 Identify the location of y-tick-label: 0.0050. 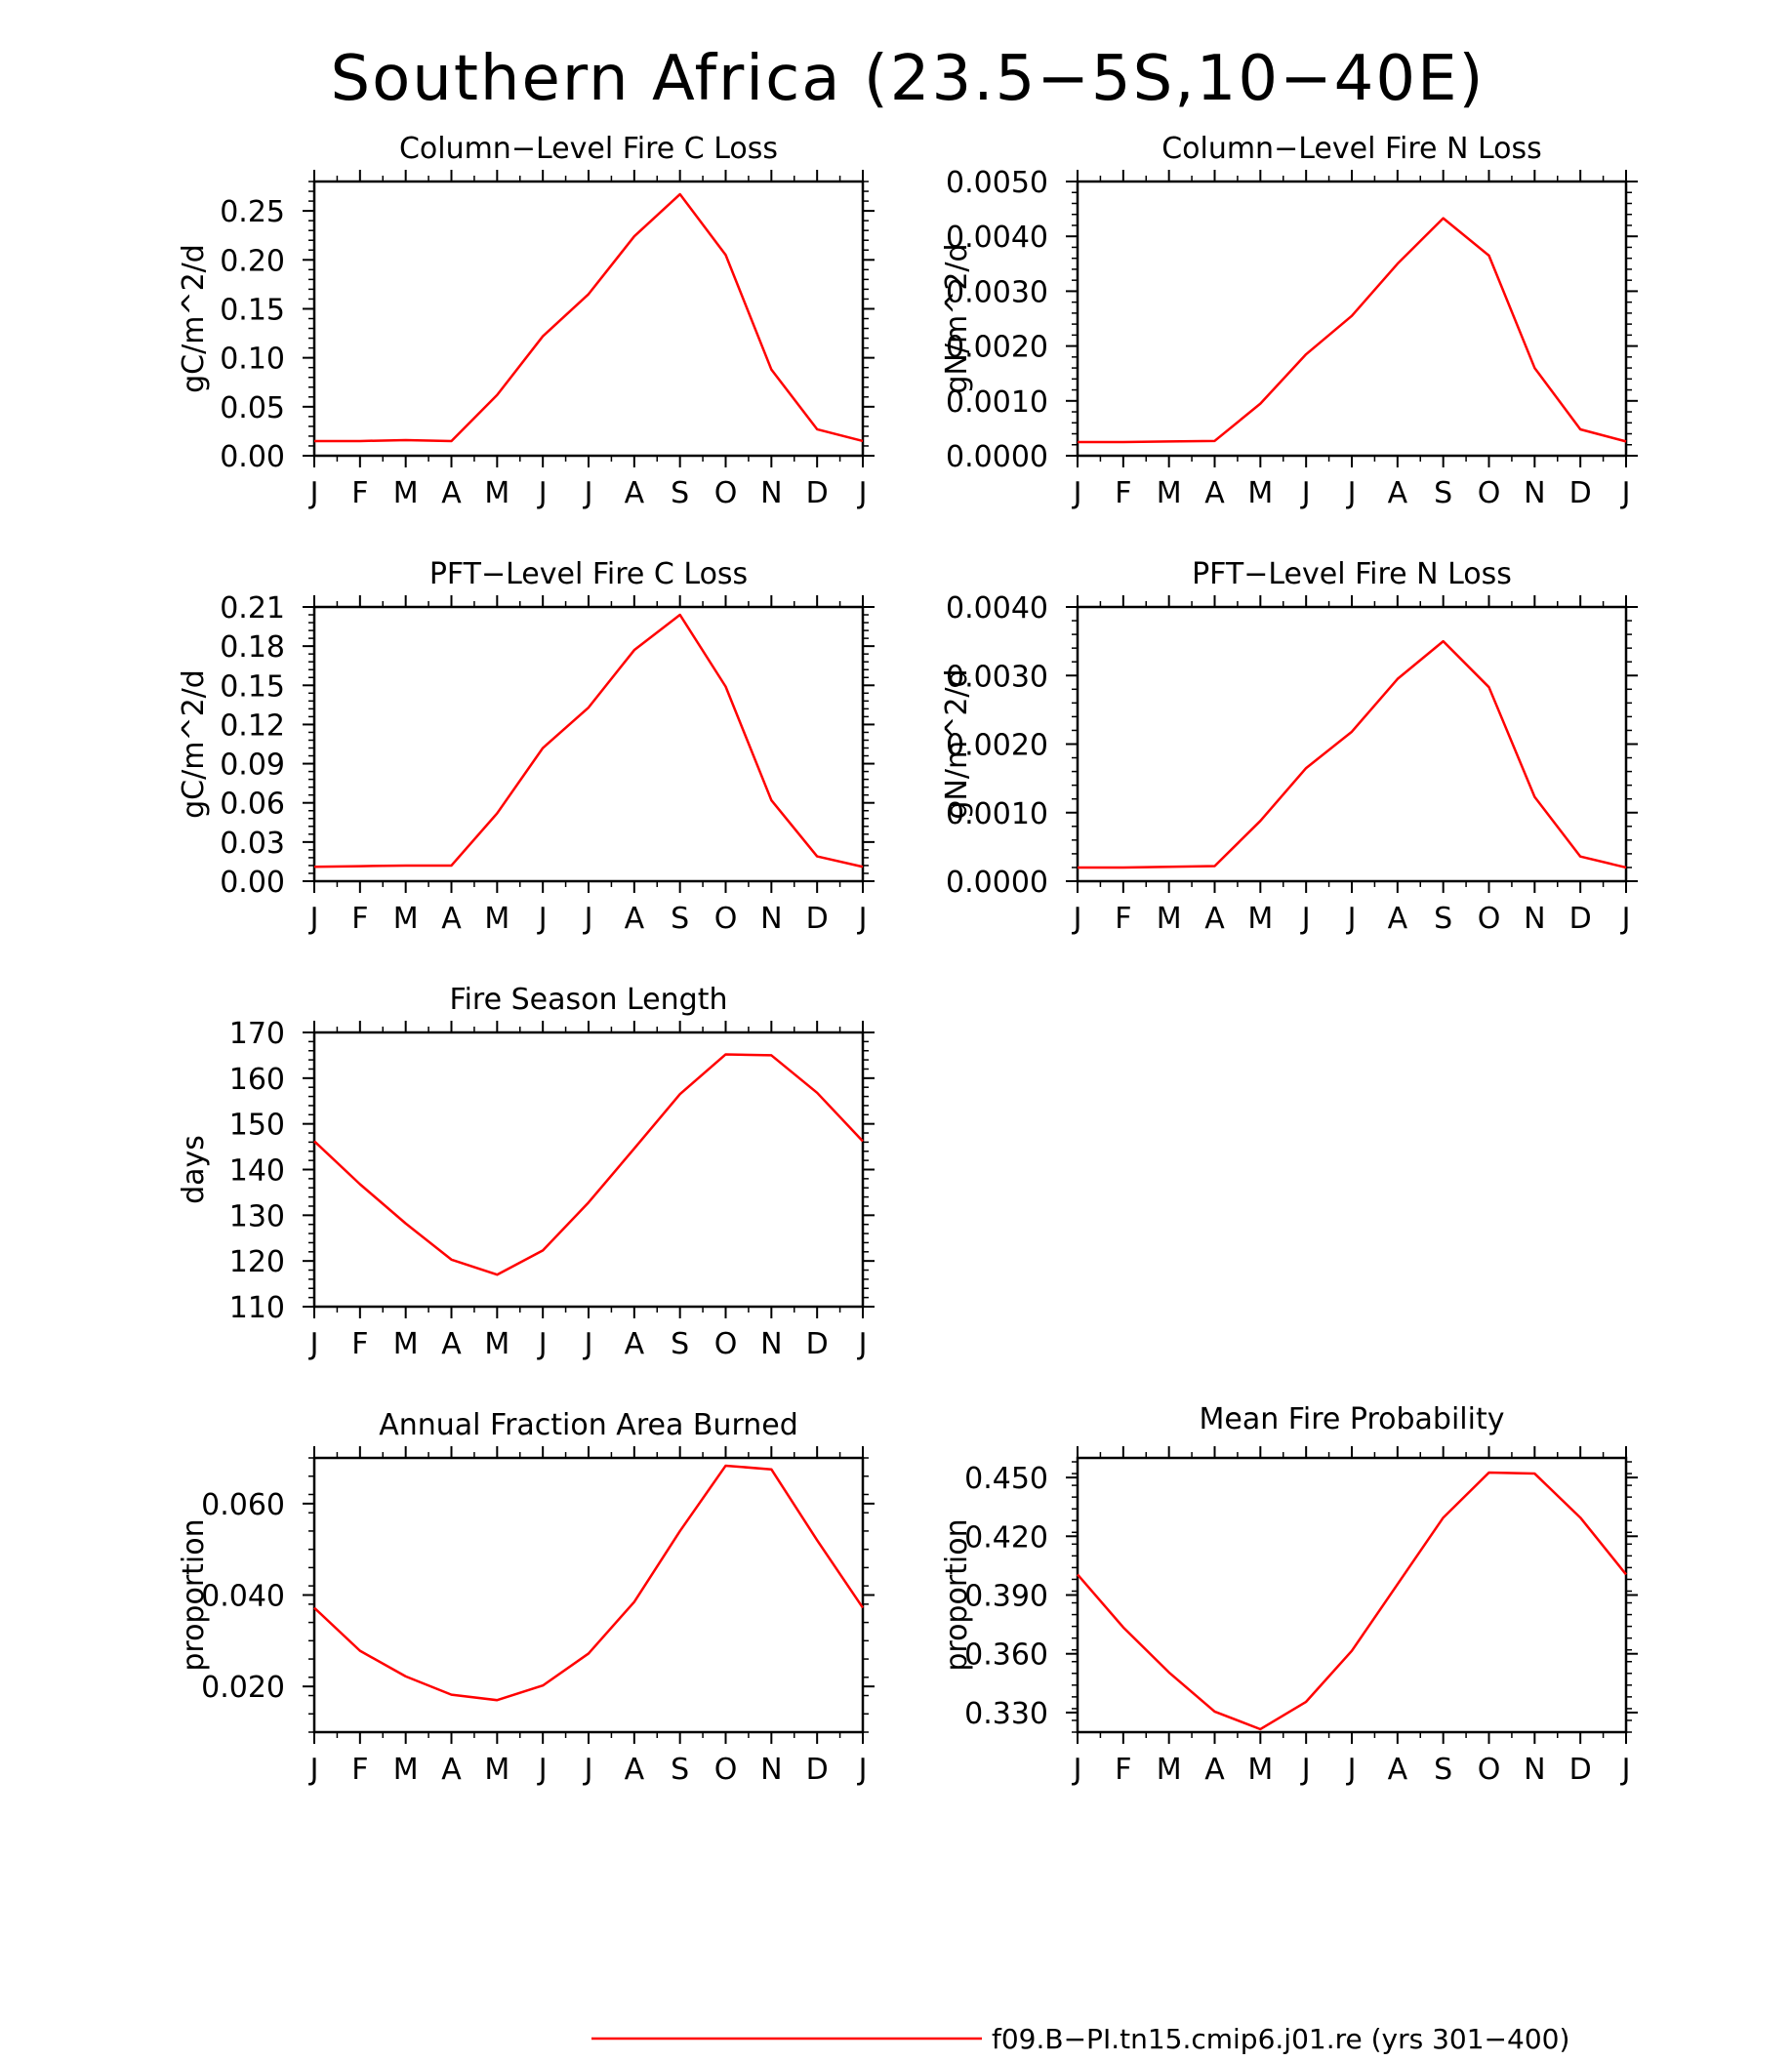
(997, 183).